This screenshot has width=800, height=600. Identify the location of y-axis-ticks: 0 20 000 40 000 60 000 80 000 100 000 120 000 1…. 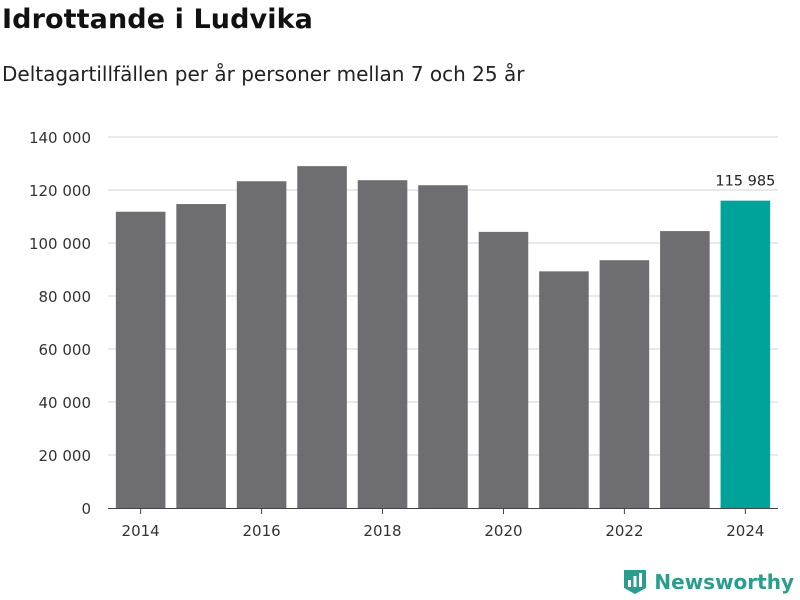
(60, 323).